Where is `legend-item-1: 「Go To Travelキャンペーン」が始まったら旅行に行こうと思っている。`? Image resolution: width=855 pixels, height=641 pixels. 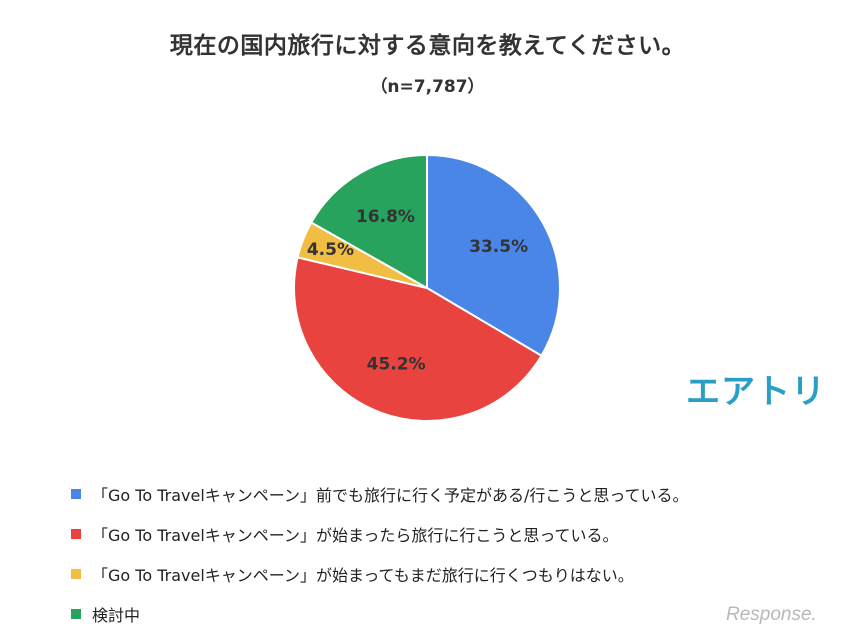
legend-item-1: 「Go To Travelキャンペーン」が始まったら旅行に行こうと思っている。 is located at coordinates (461, 534).